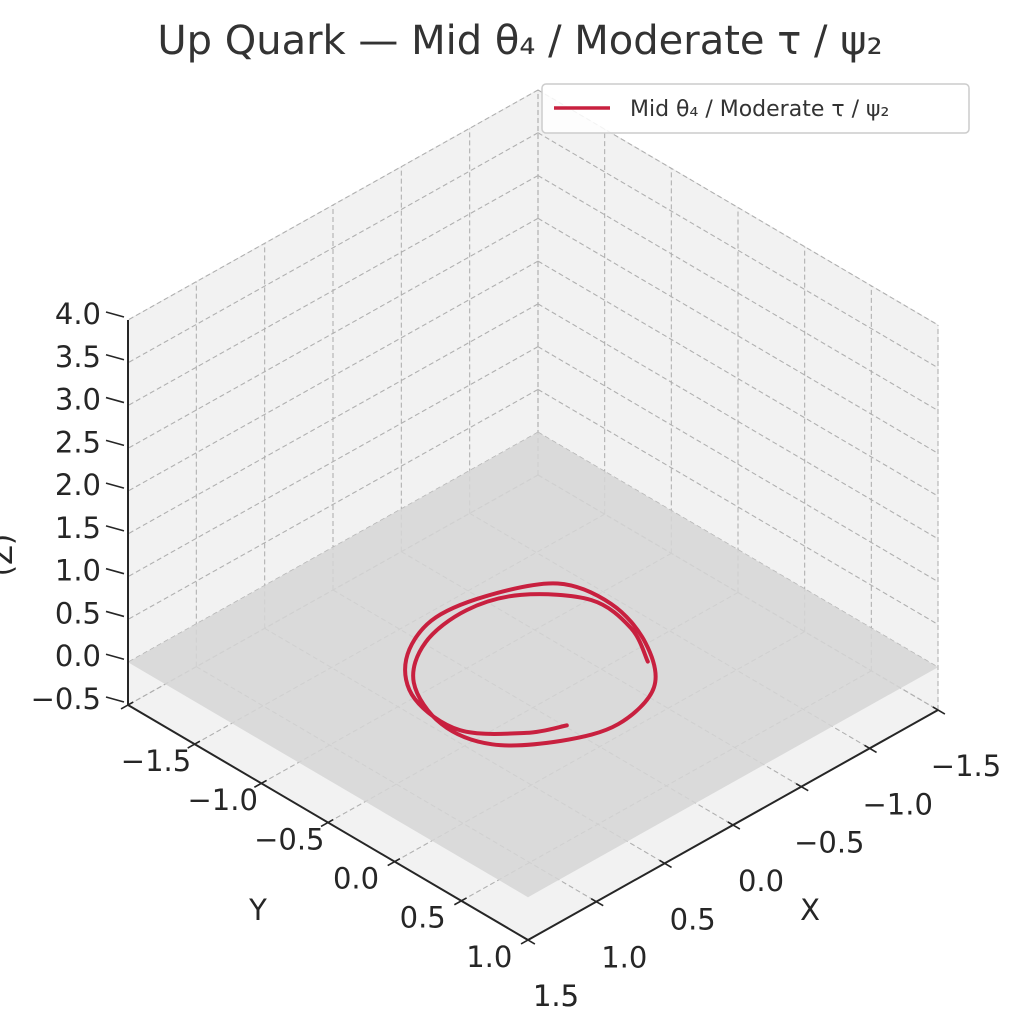 This screenshot has width=1025, height=1035. I want to click on y-axis-label: Y, so click(257, 910).